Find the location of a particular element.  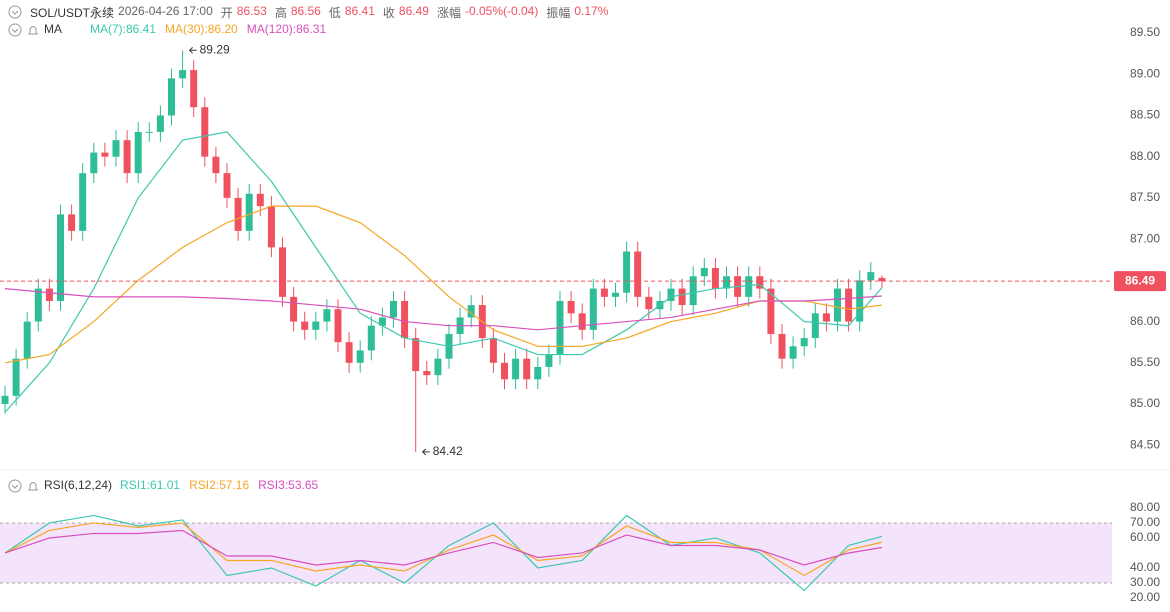

value: 0.17% is located at coordinates (591, 11).